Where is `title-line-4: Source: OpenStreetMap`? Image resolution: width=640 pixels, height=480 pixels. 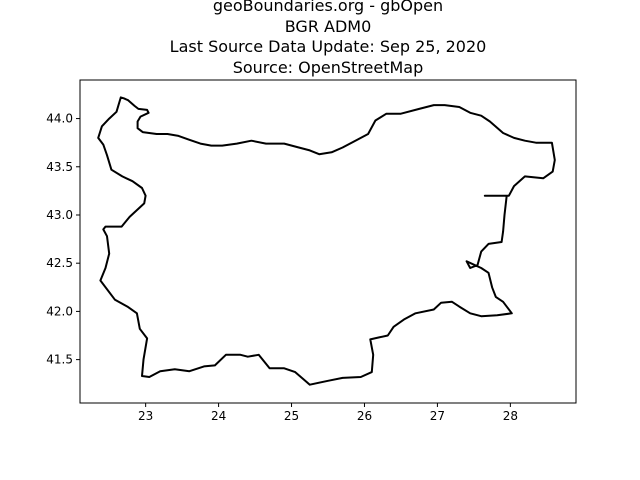 title-line-4: Source: OpenStreetMap is located at coordinates (328, 67).